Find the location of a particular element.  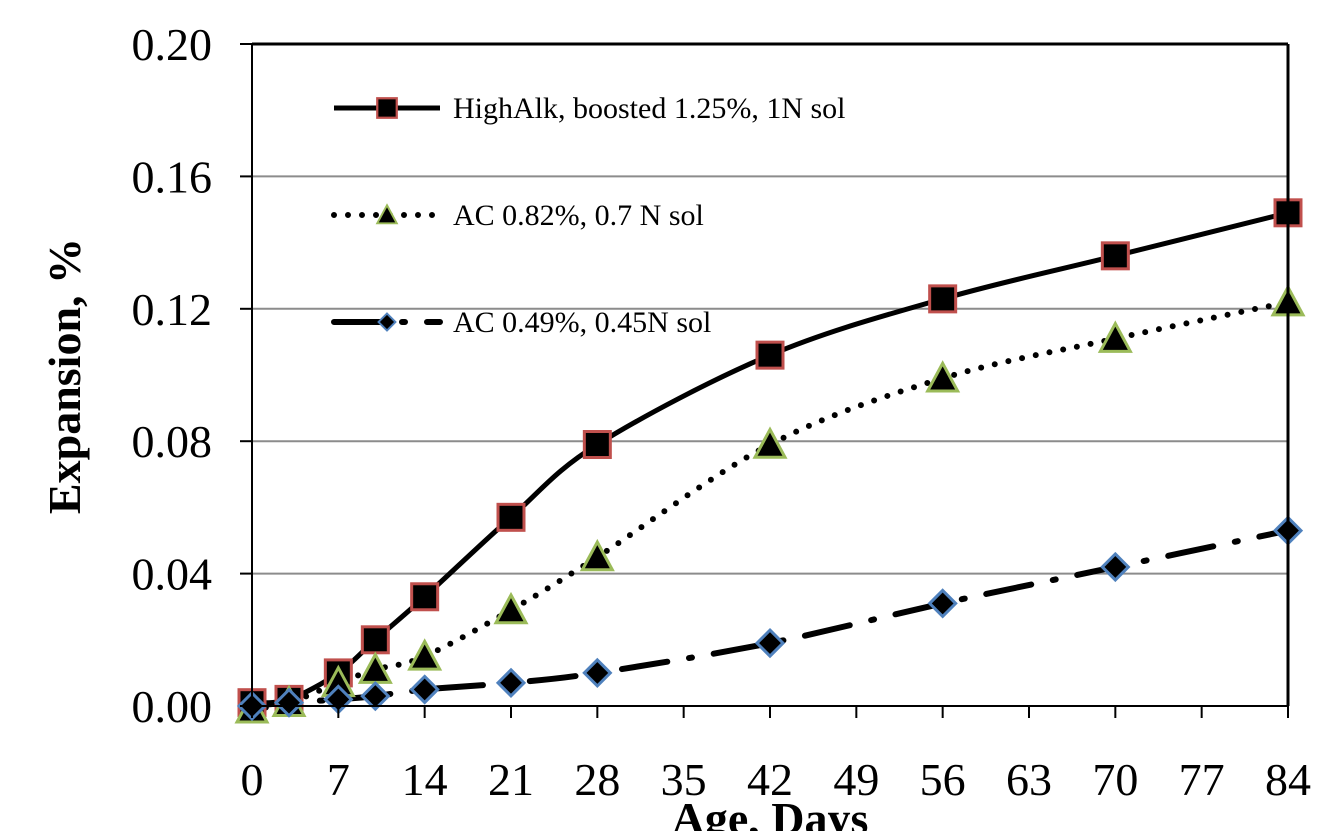

x-tick-label: 63 is located at coordinates (1029, 779).